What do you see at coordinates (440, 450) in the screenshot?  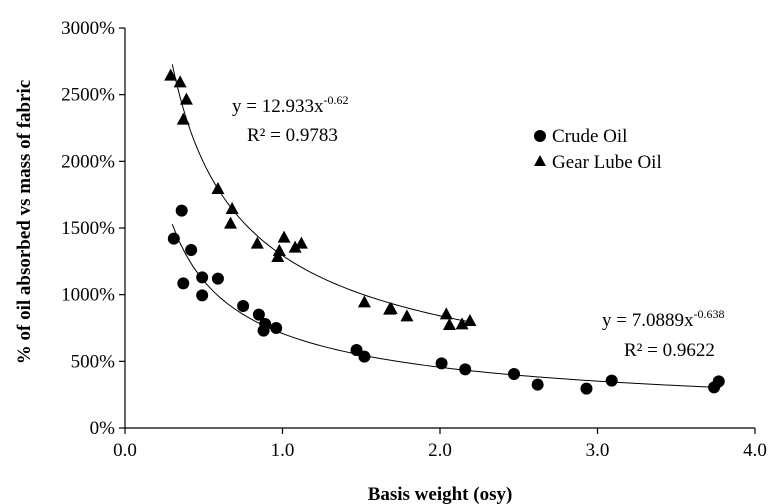 I see `x-tick-label: 2.0` at bounding box center [440, 450].